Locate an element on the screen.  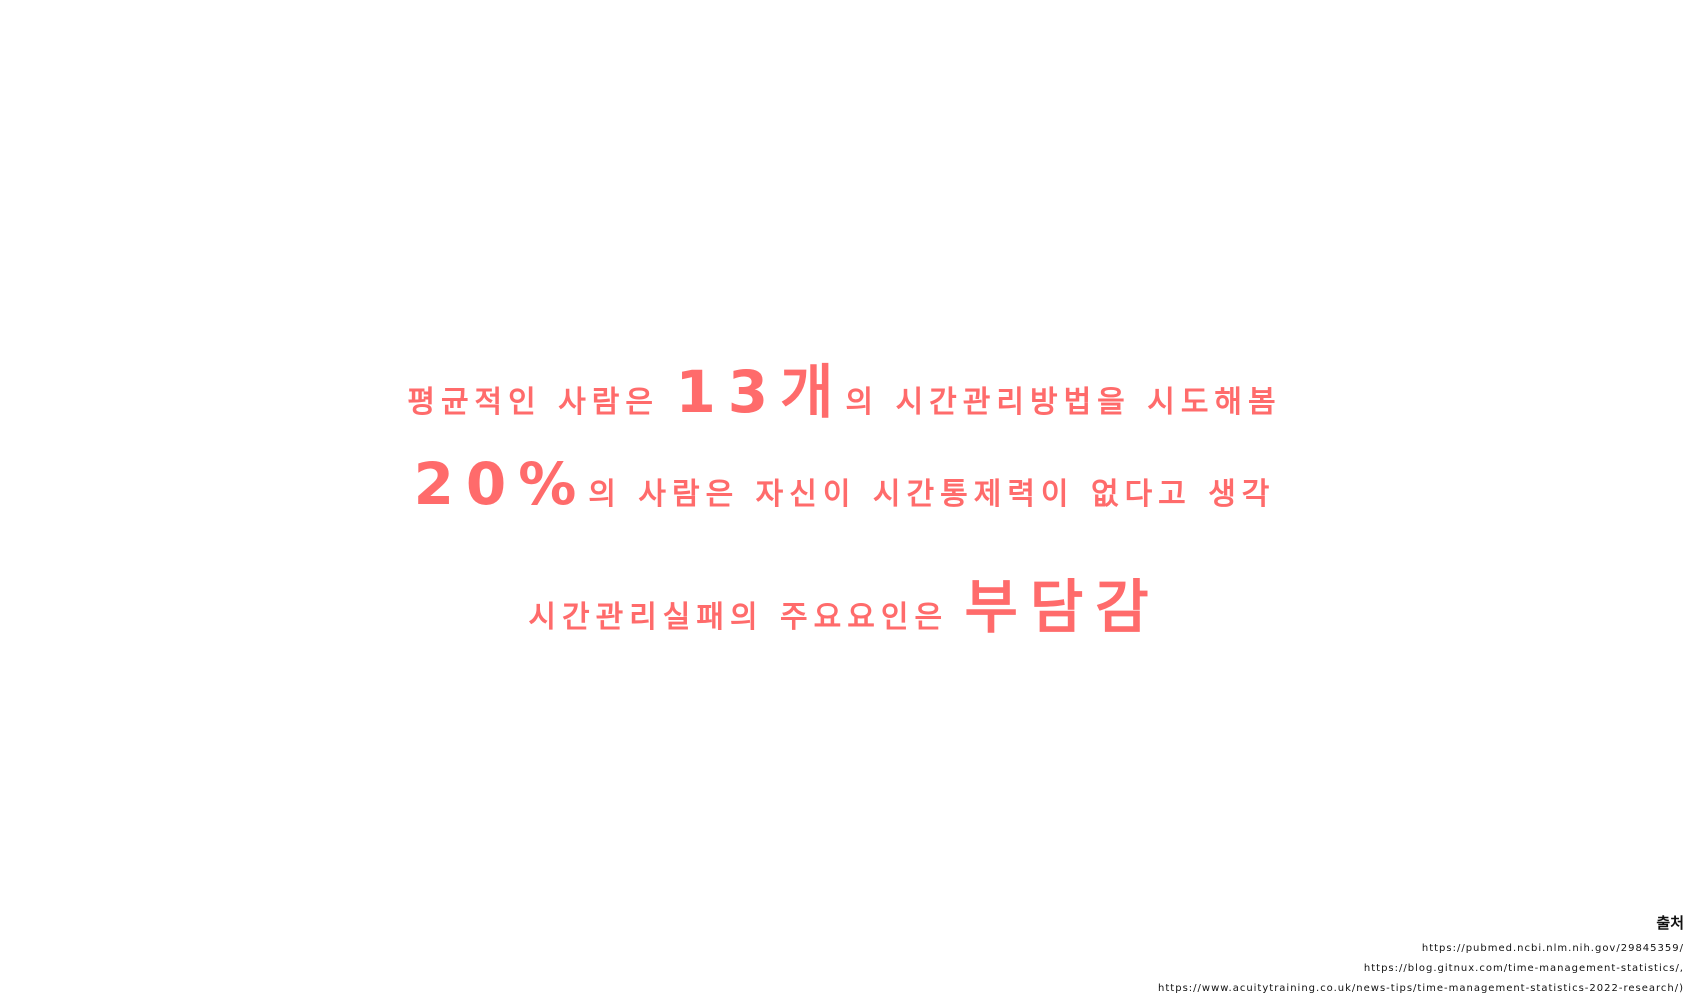
stat-line-control: 20%의 사람은 자신이 시간통제력이 없다고 생각 is located at coordinates (844, 484).